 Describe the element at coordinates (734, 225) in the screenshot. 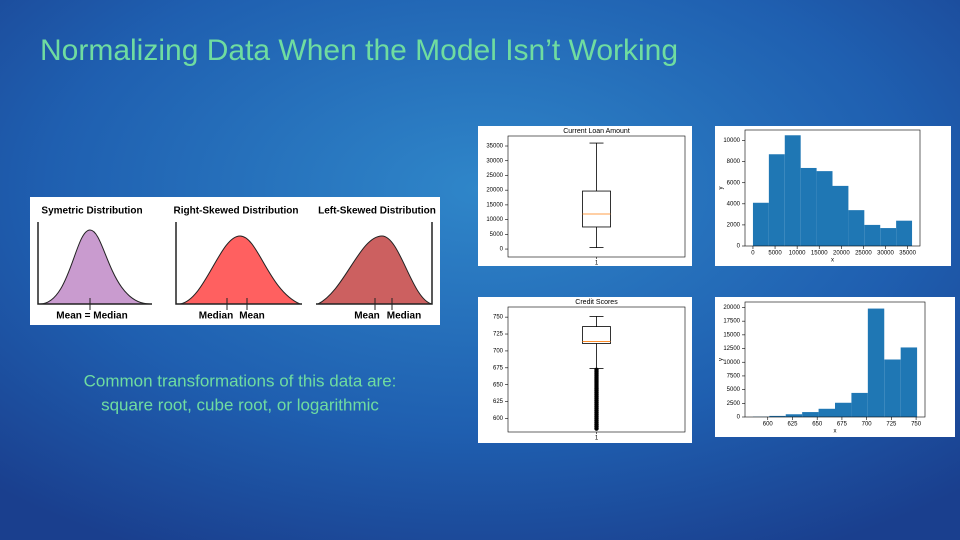

I see `y-tick-label: 2000` at that location.